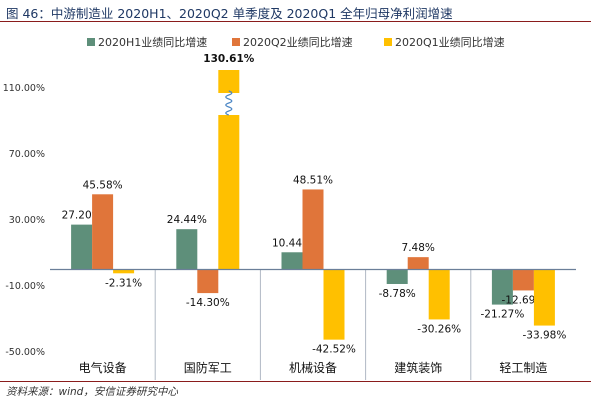  What do you see at coordinates (123, 283) in the screenshot?
I see `data-label: -2.31%` at bounding box center [123, 283].